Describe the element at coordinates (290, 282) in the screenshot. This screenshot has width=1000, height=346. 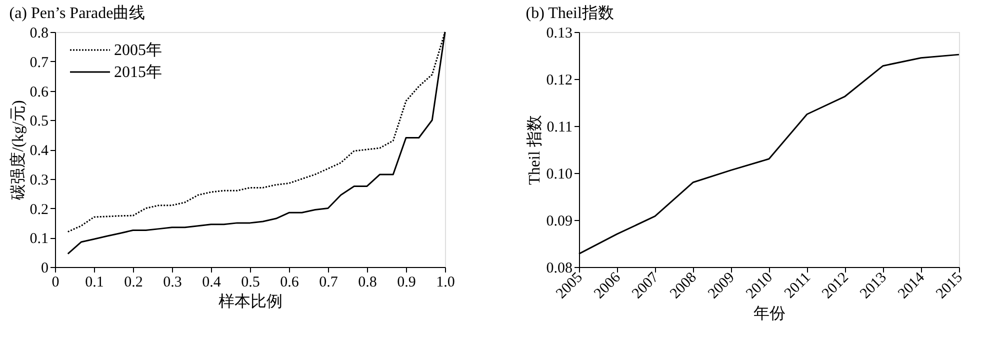
I see `x-tick-label: 0.6` at that location.